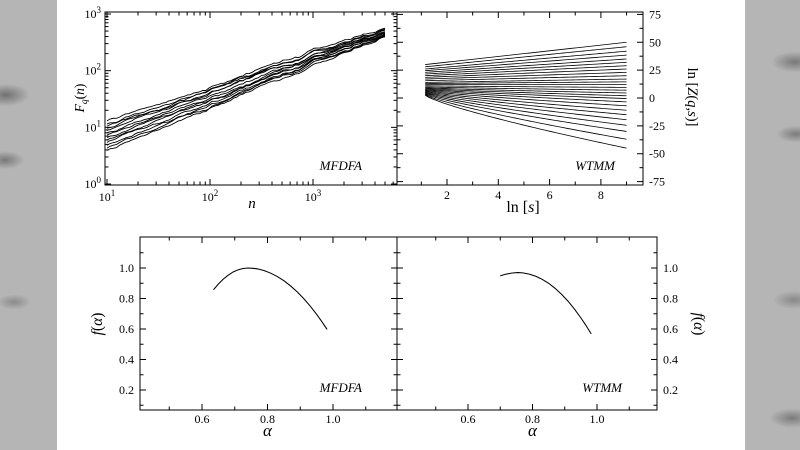  What do you see at coordinates (313, 196) in the screenshot?
I see `x-tick-label: 10³` at bounding box center [313, 196].